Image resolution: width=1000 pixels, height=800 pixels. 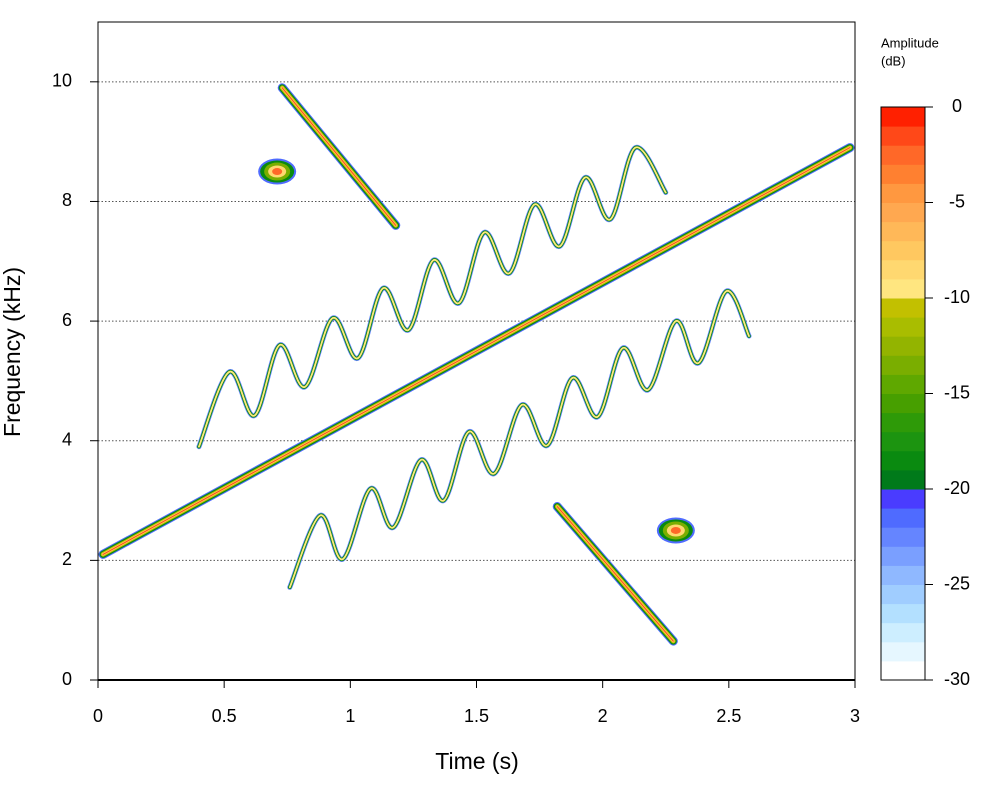 I want to click on y-tick-label: 4, so click(x=67, y=439).